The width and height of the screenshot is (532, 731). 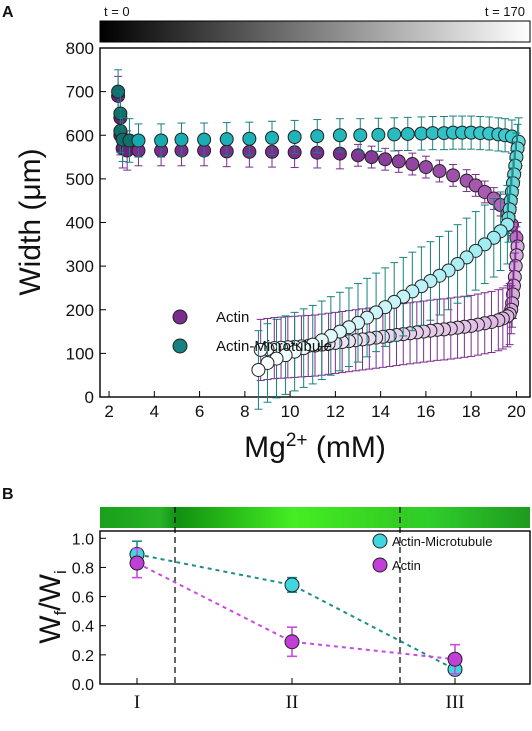 I want to click on line-b-actin-microtubule, so click(x=296, y=612).